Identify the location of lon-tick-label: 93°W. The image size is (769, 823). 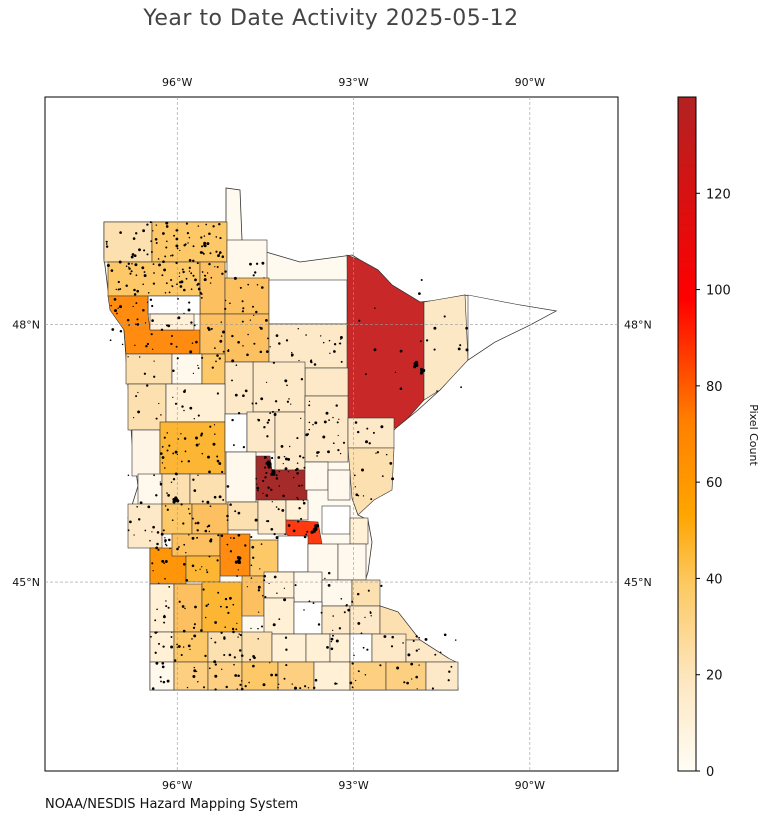
(353, 82).